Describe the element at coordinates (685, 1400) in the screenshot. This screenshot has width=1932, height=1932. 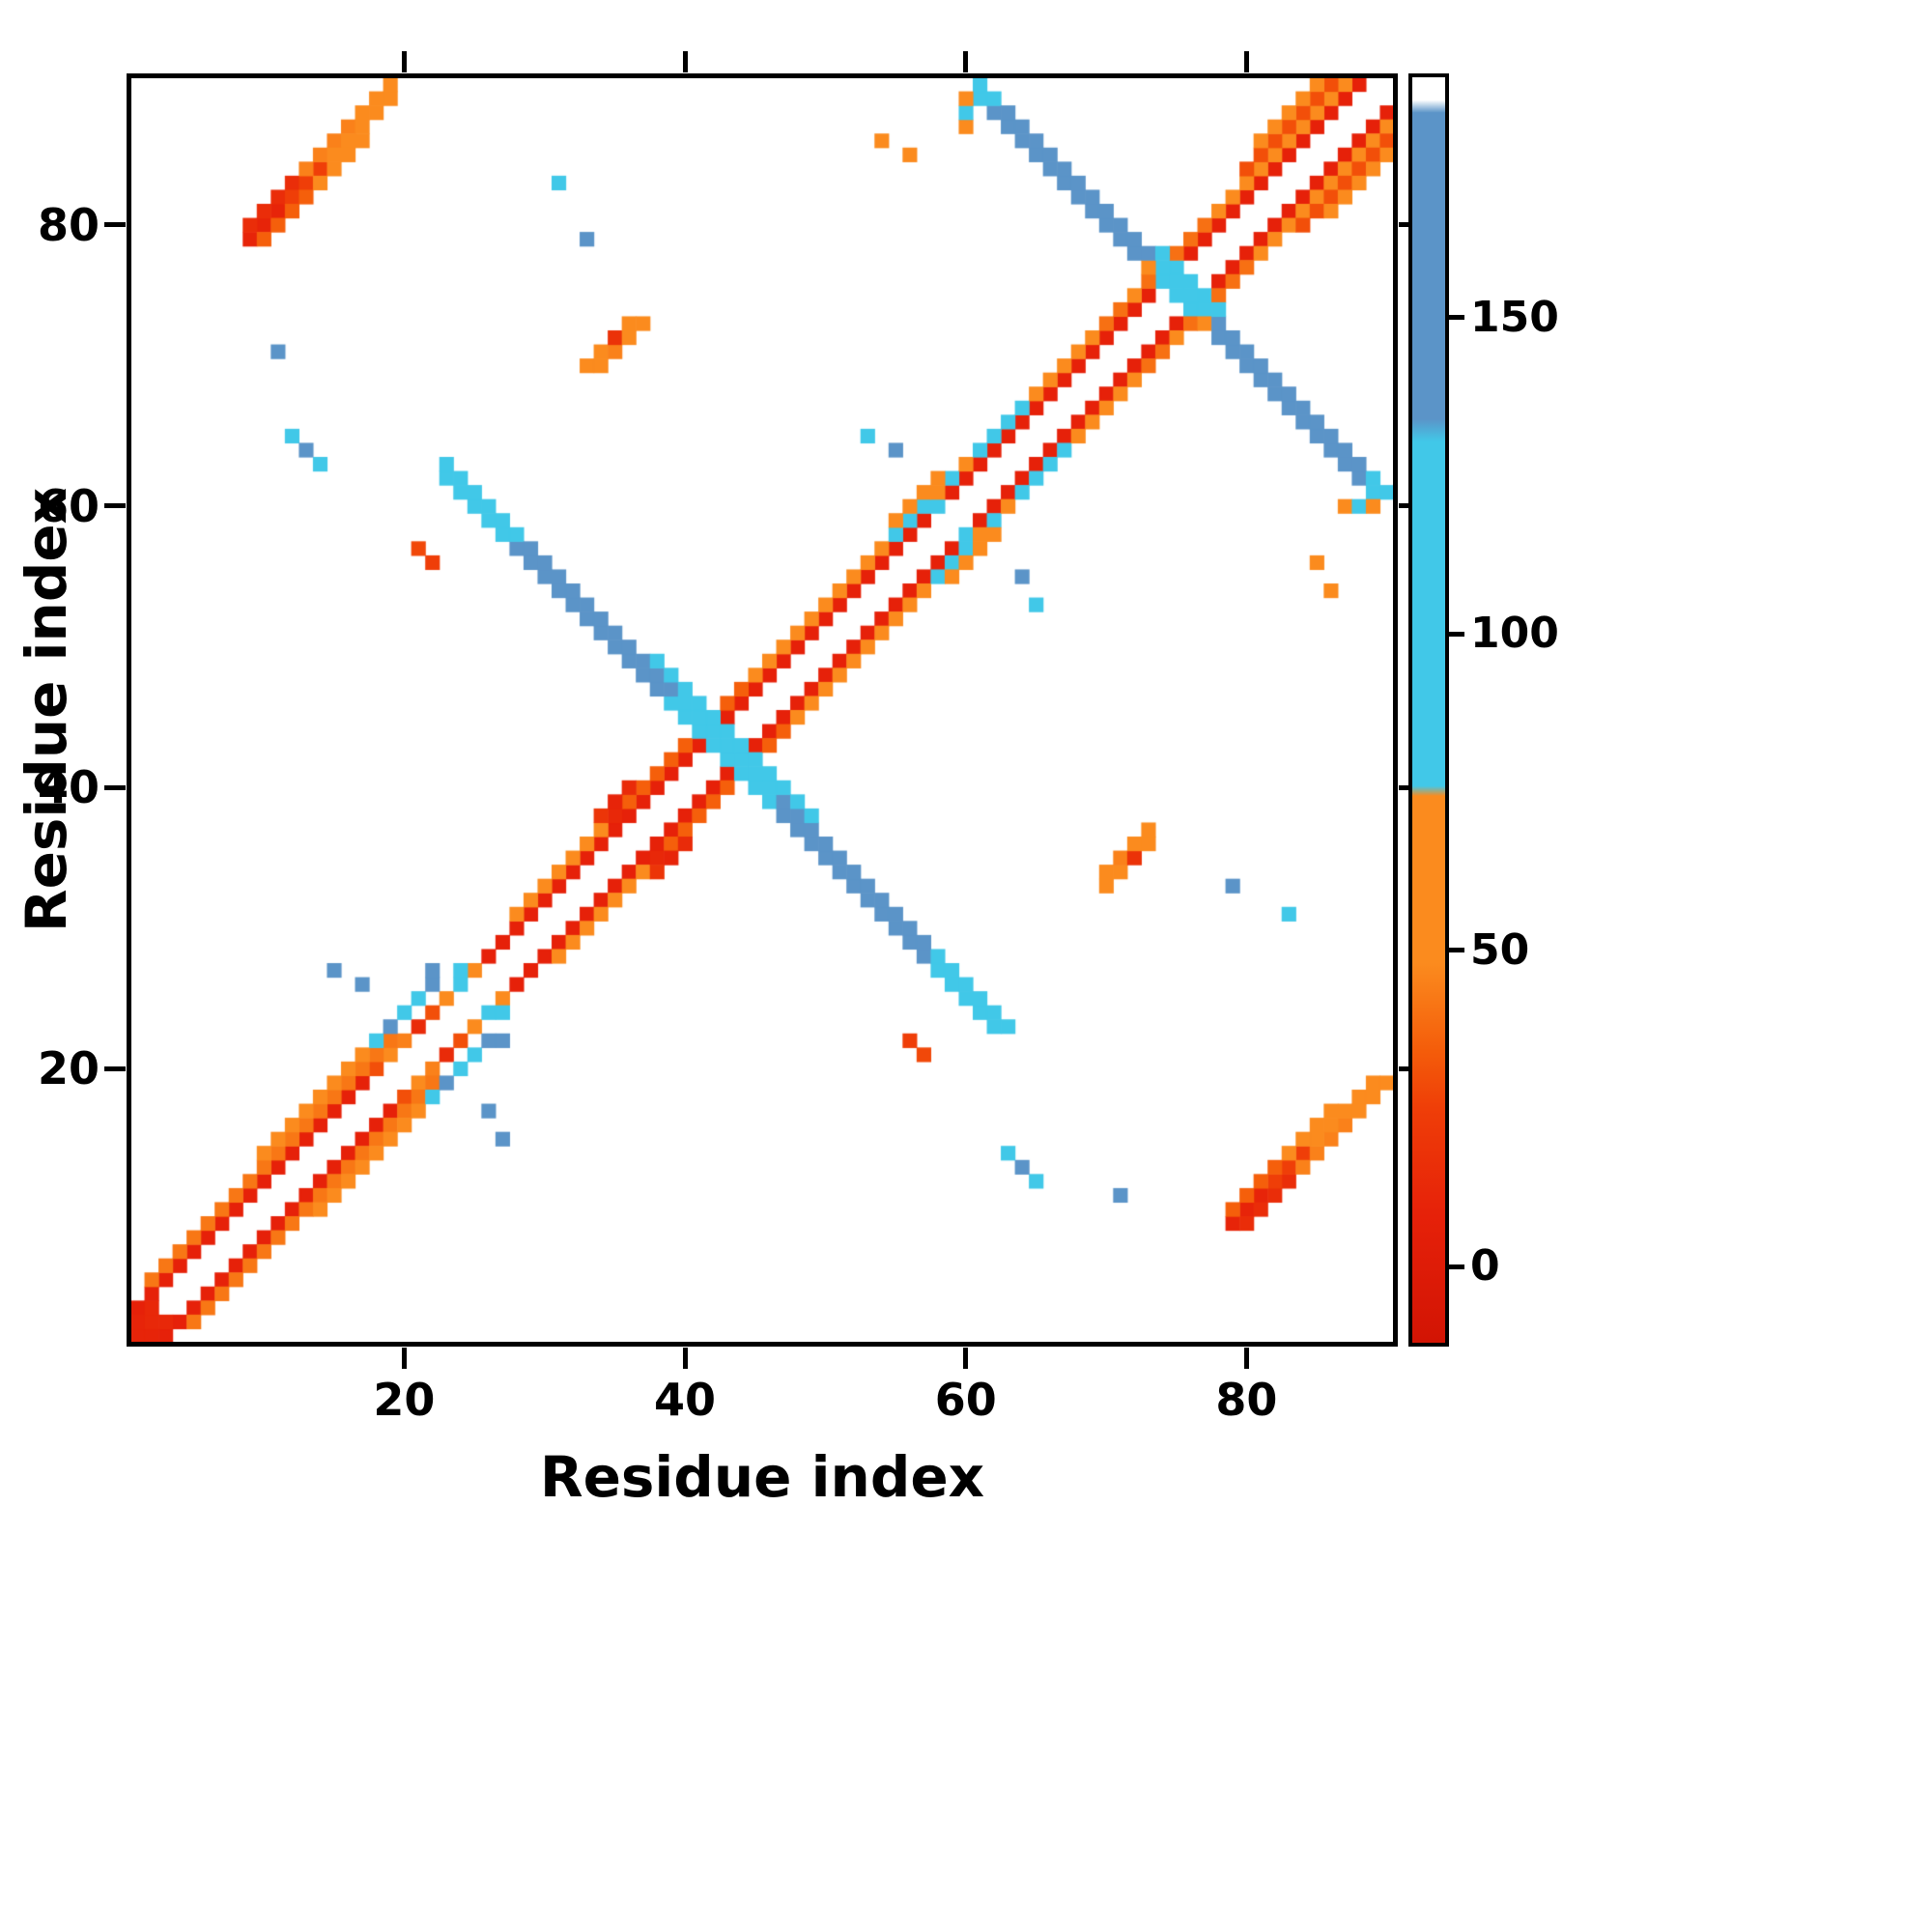
I see `x-tick-label: 40` at that location.